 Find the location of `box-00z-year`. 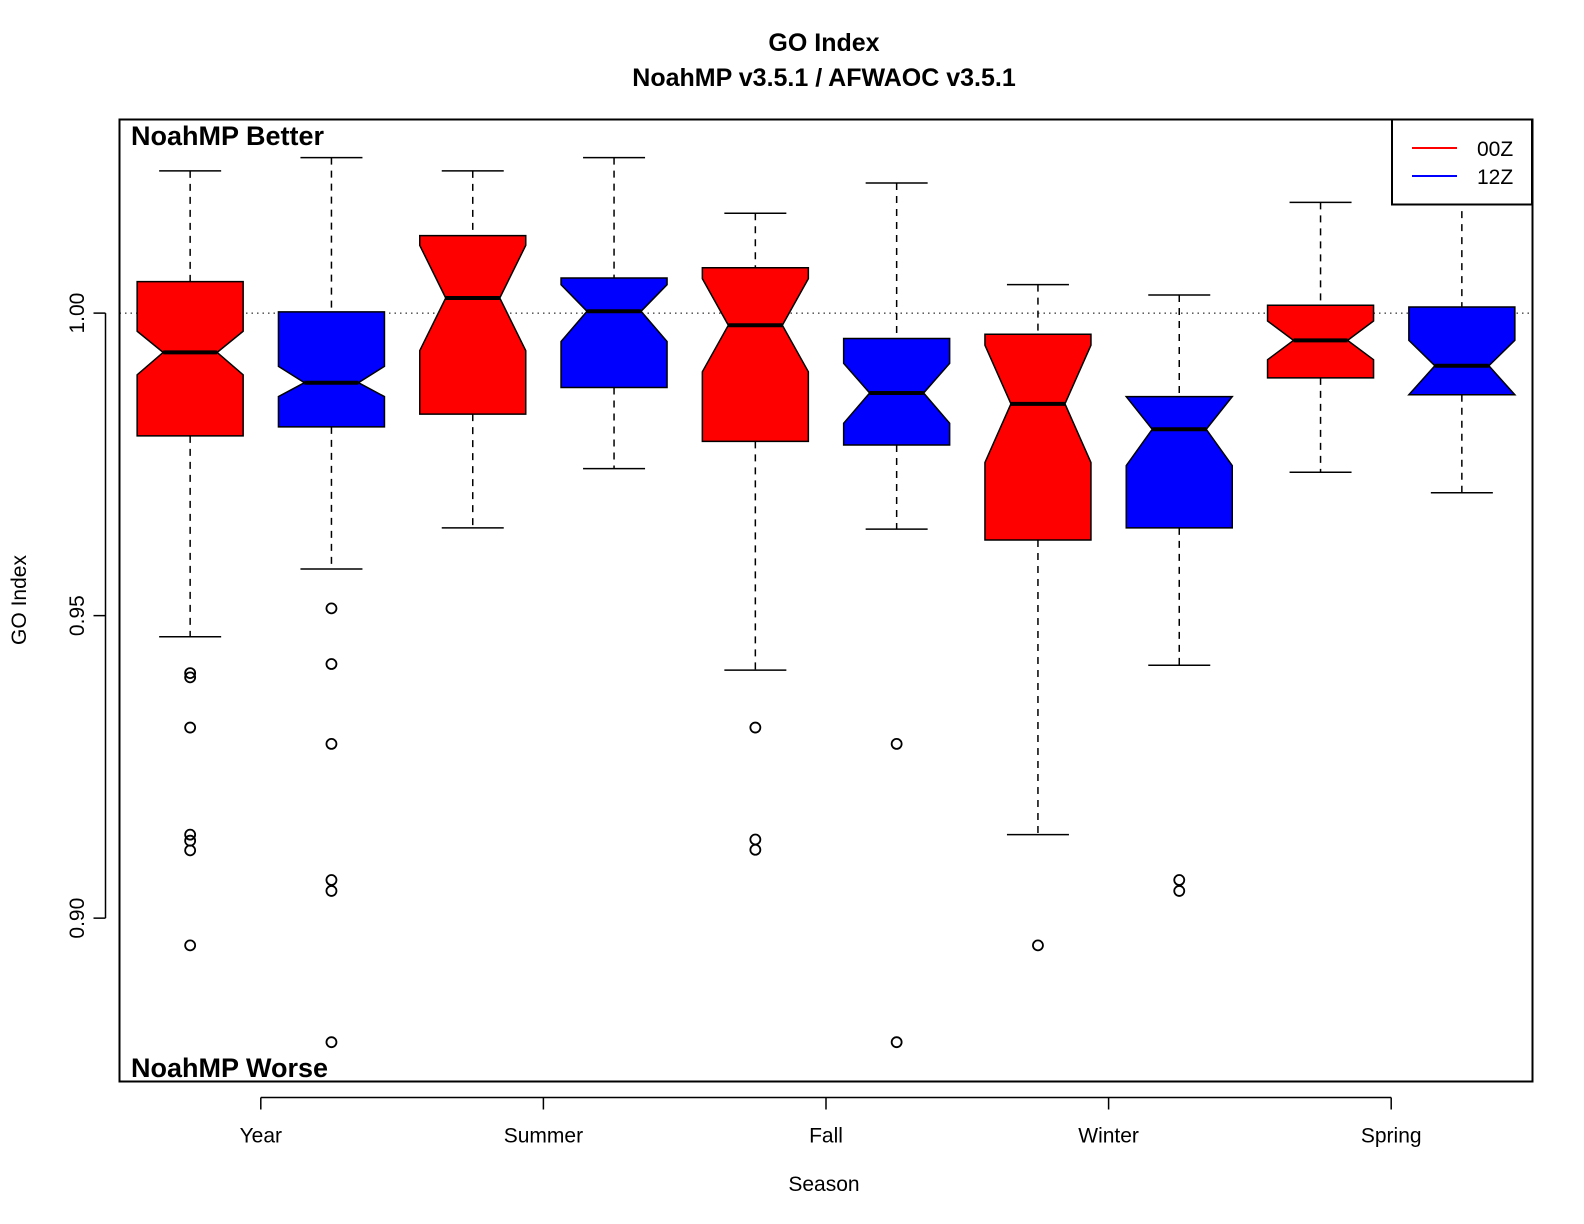

box-00z-year is located at coordinates (190, 358).